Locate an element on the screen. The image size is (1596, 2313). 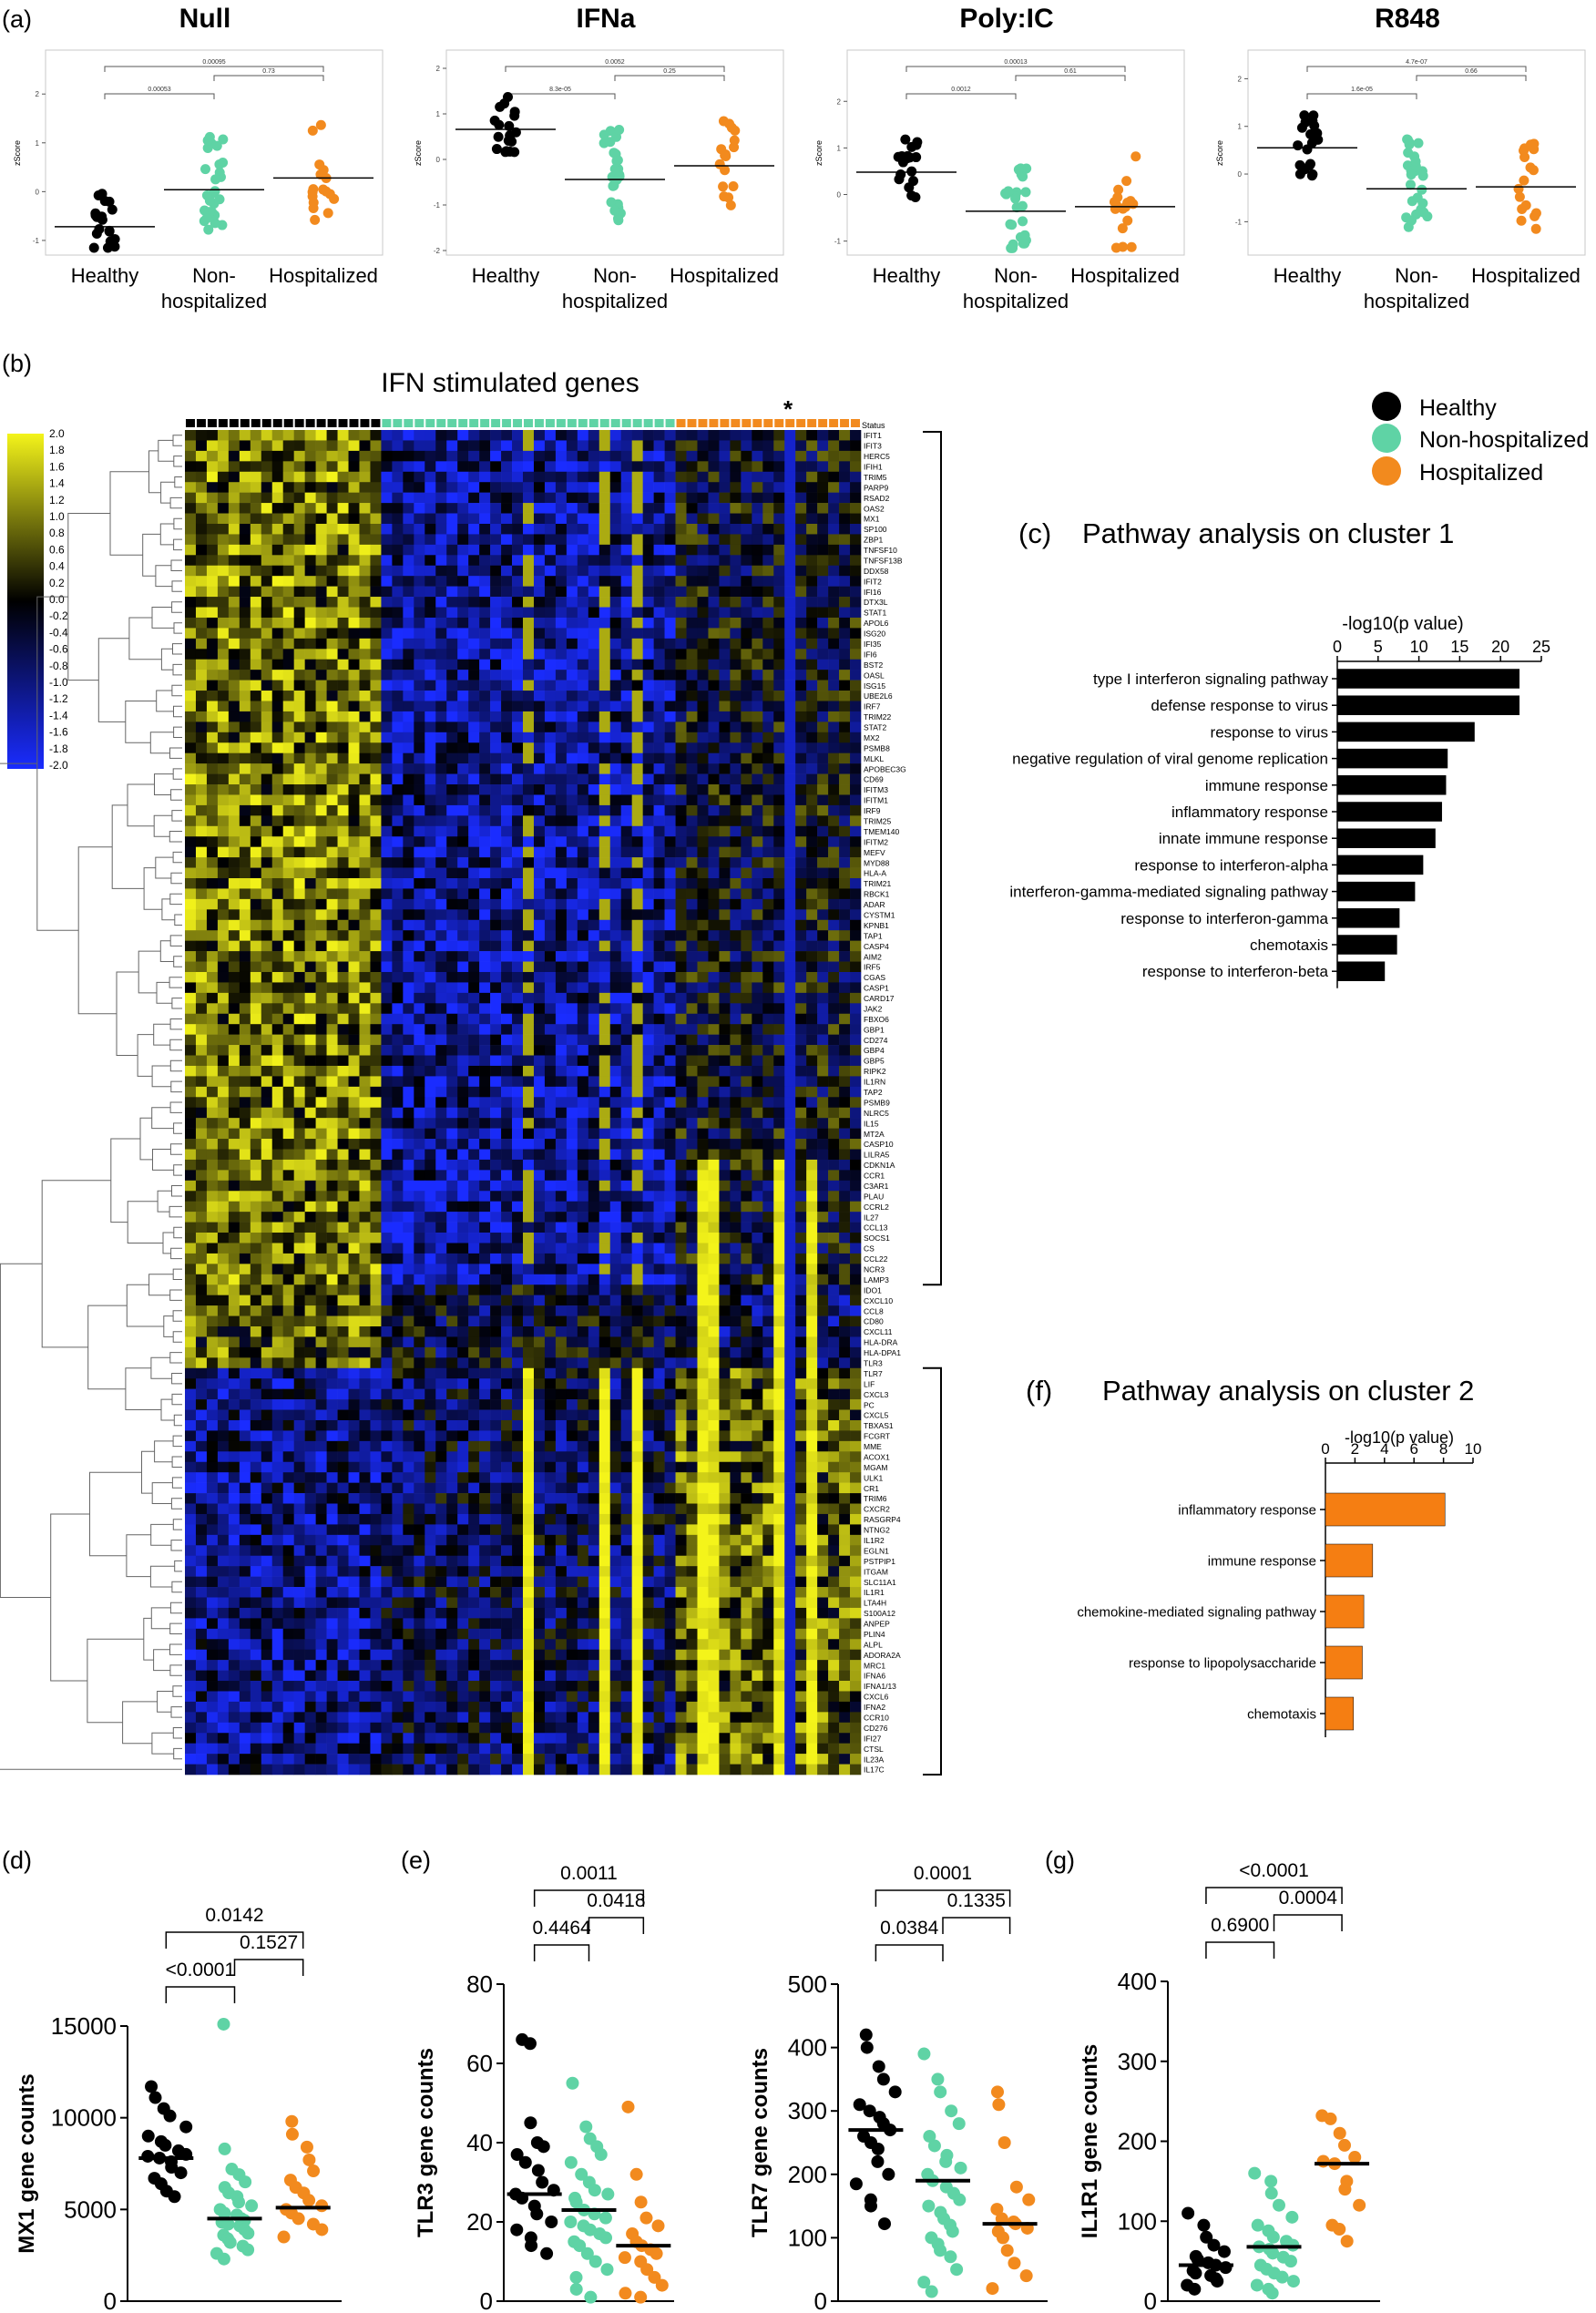
scale-tick-label: -0.6 is located at coordinates (58, 650).